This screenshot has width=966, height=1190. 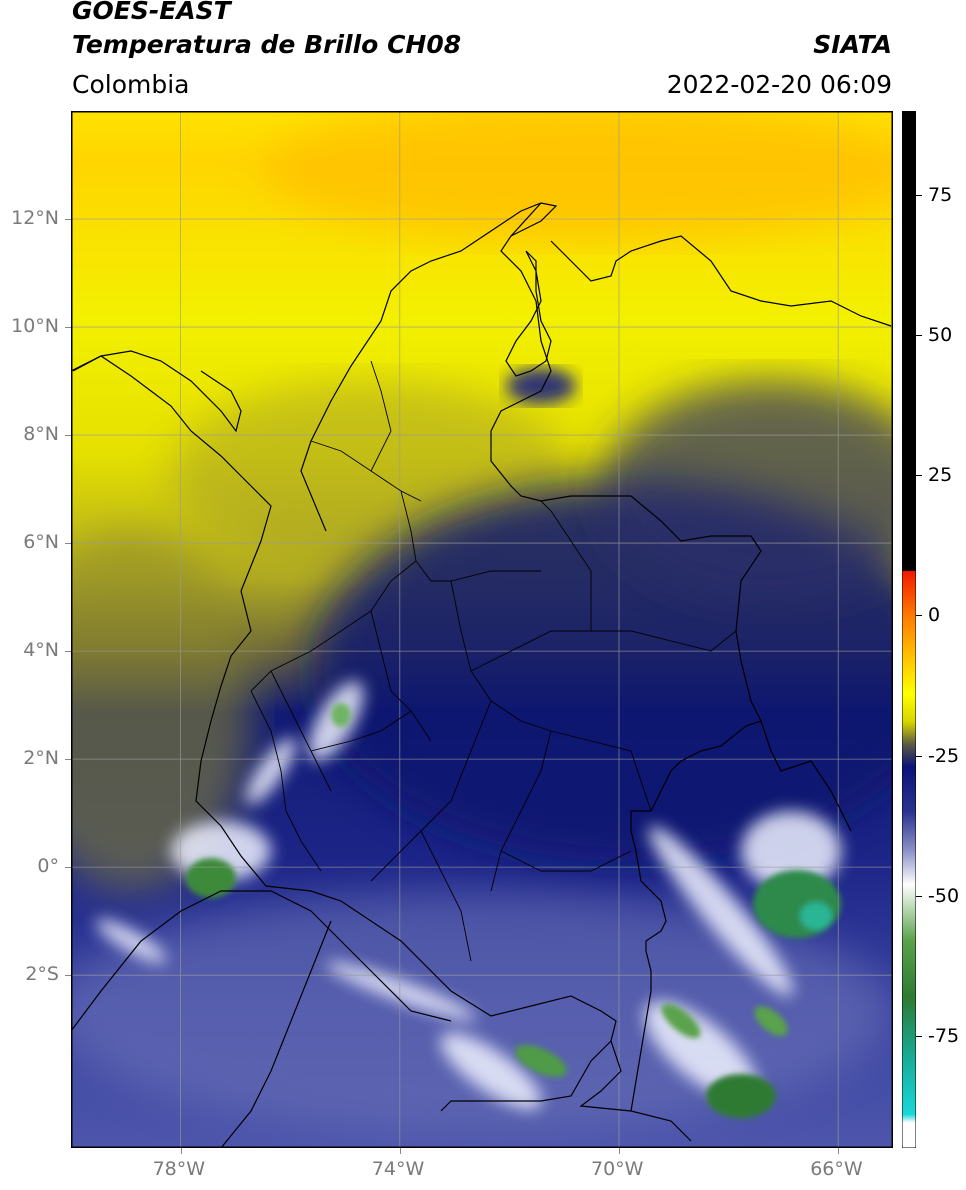 What do you see at coordinates (156, 391) in the screenshot?
I see `panama-coast` at bounding box center [156, 391].